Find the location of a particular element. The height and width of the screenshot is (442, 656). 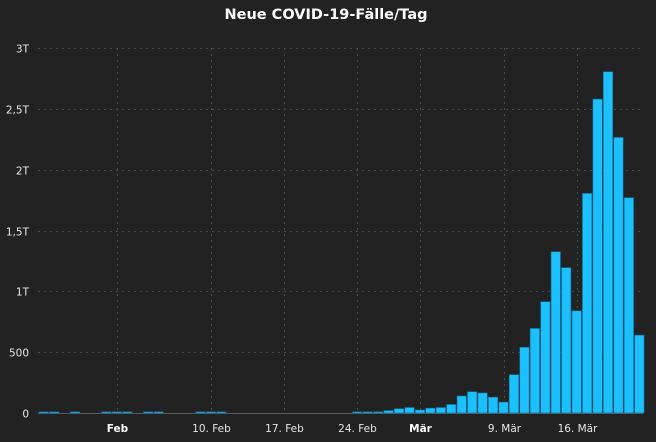

y-tick-label: 0 is located at coordinates (25, 415).